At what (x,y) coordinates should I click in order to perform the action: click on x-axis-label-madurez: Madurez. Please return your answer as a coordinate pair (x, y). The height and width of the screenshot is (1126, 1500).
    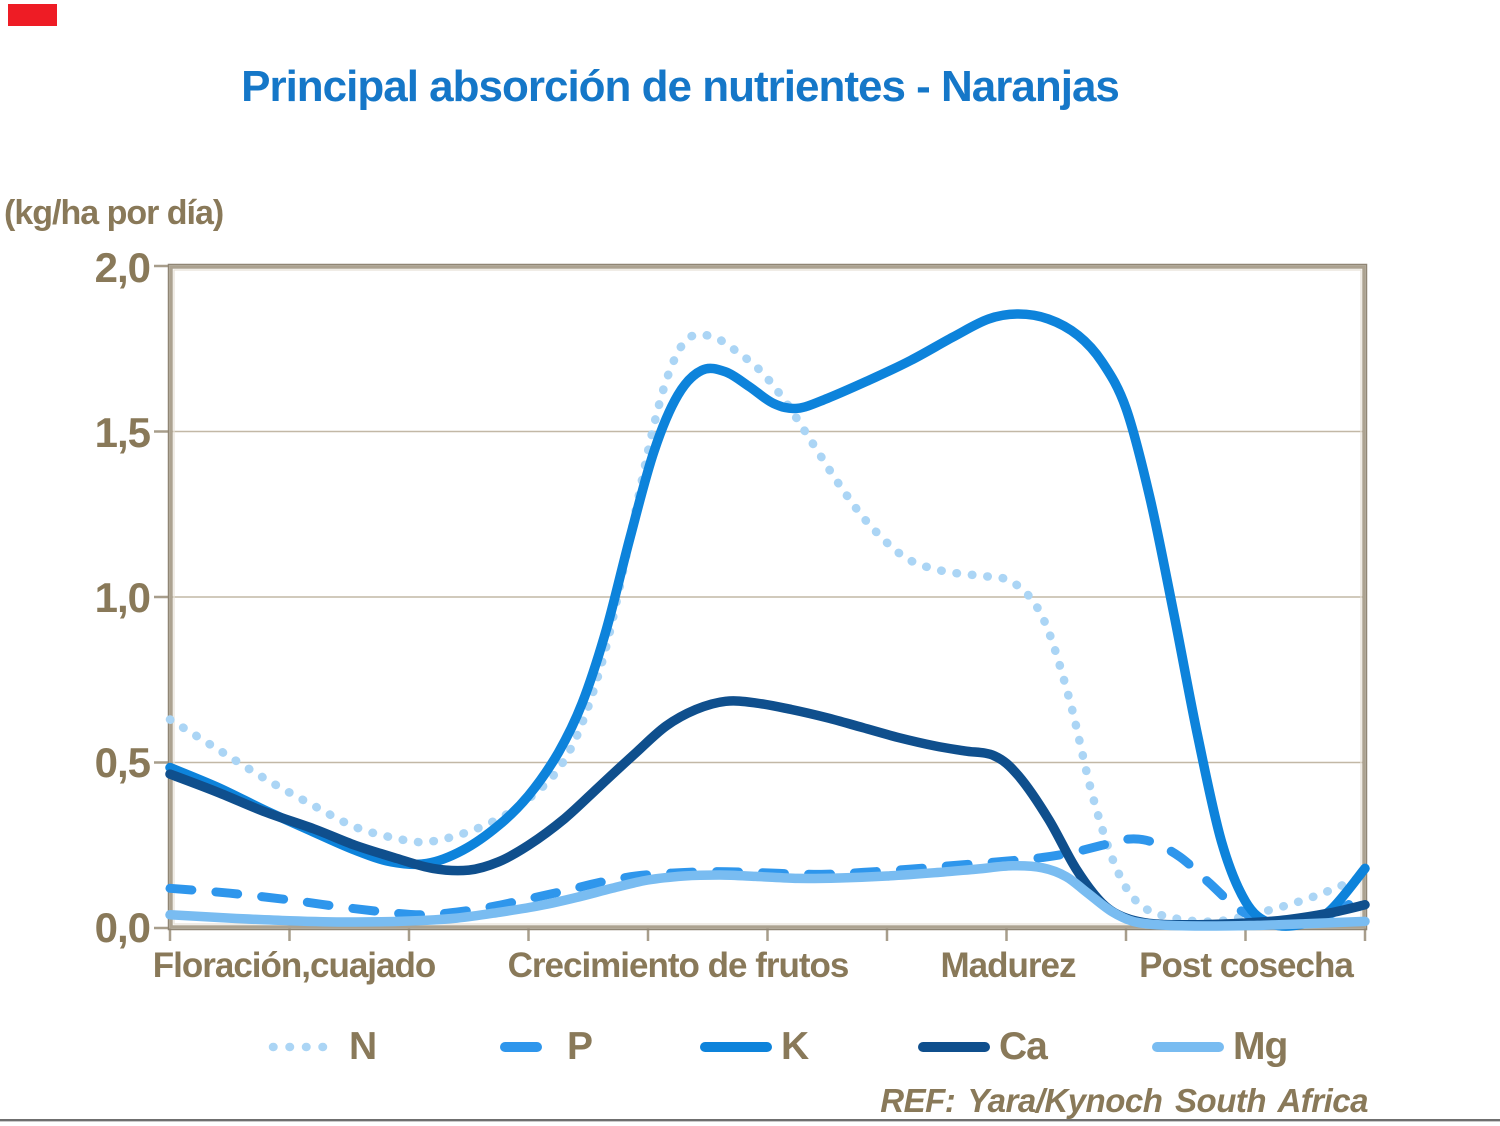
    Looking at the image, I should click on (1008, 965).